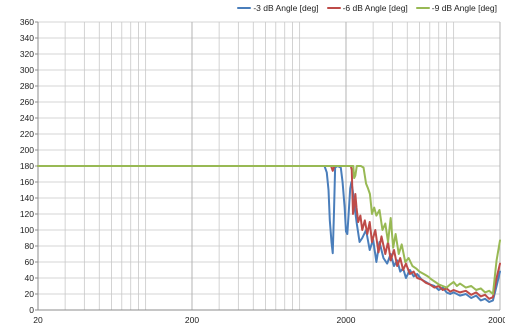  Describe the element at coordinates (27, 86) in the screenshot. I see `y-tick-label: 280` at that location.